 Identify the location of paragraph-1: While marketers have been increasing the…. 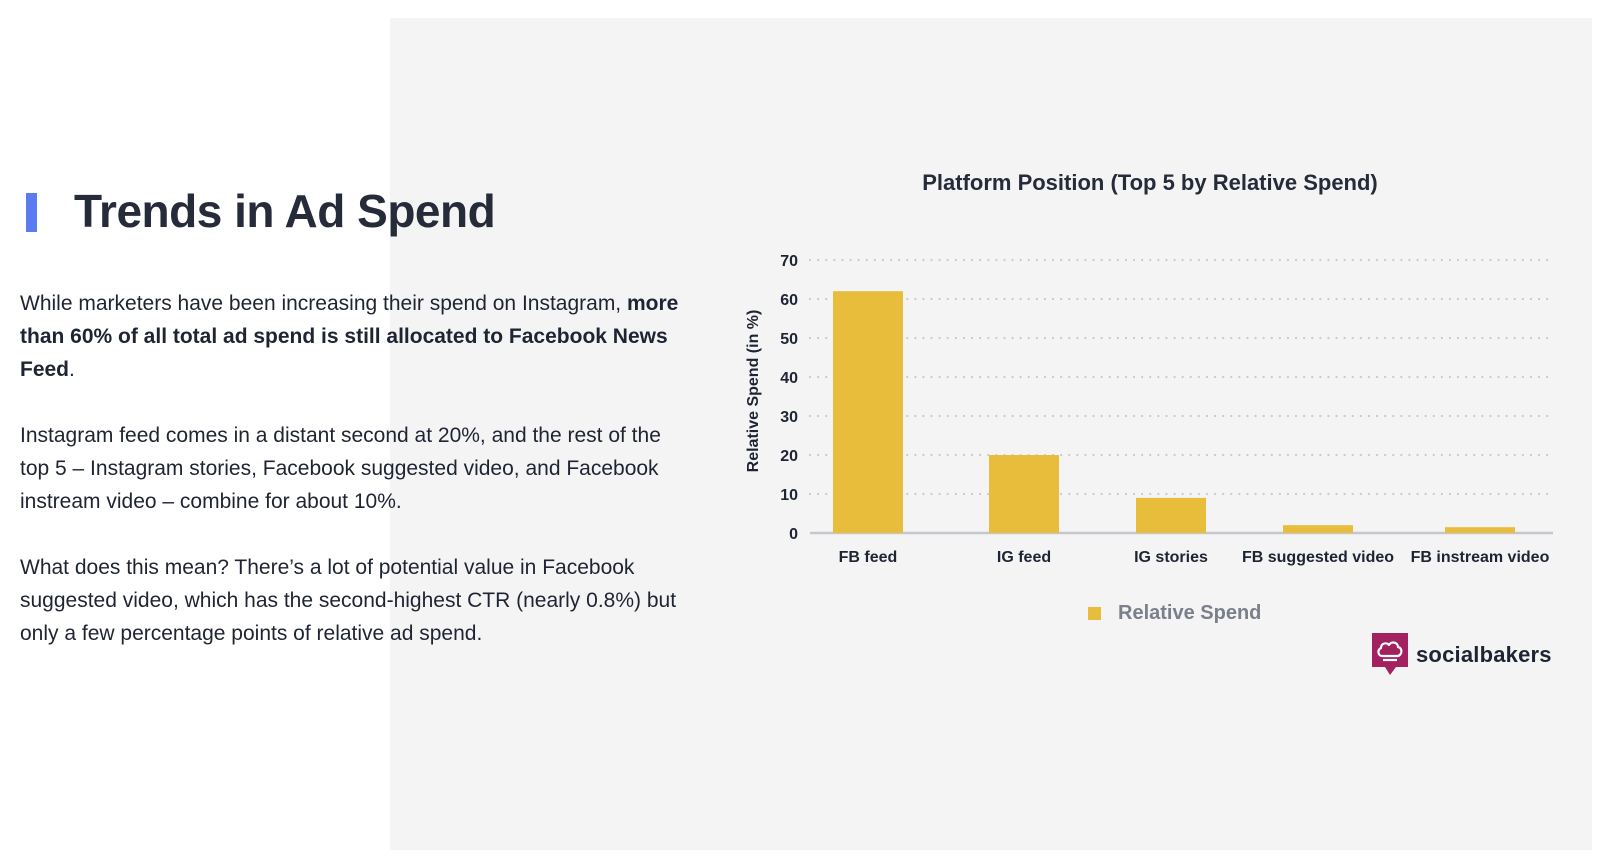
(350, 336).